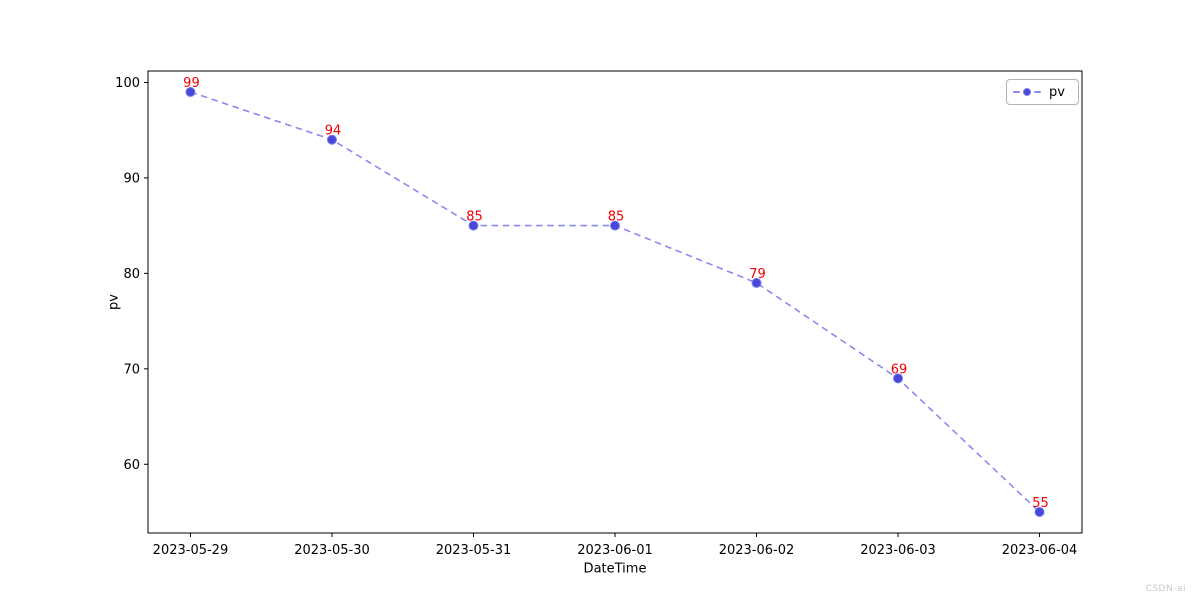 The height and width of the screenshot is (600, 1200). Describe the element at coordinates (899, 369) in the screenshot. I see `data-point-label: 69` at that location.